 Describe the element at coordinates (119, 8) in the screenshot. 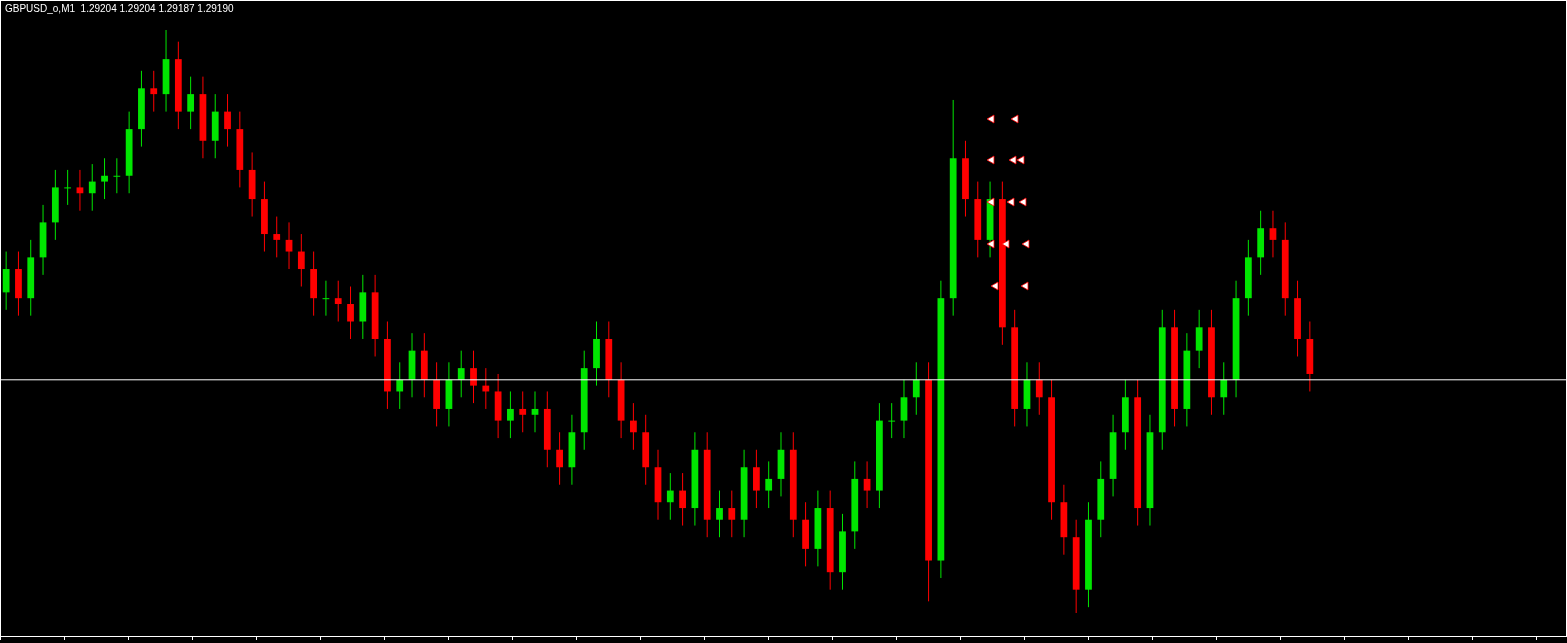

I see `chart-title: GBPUSD_o,M1 1.29204 1.29204 1.29187 1.29190` at that location.